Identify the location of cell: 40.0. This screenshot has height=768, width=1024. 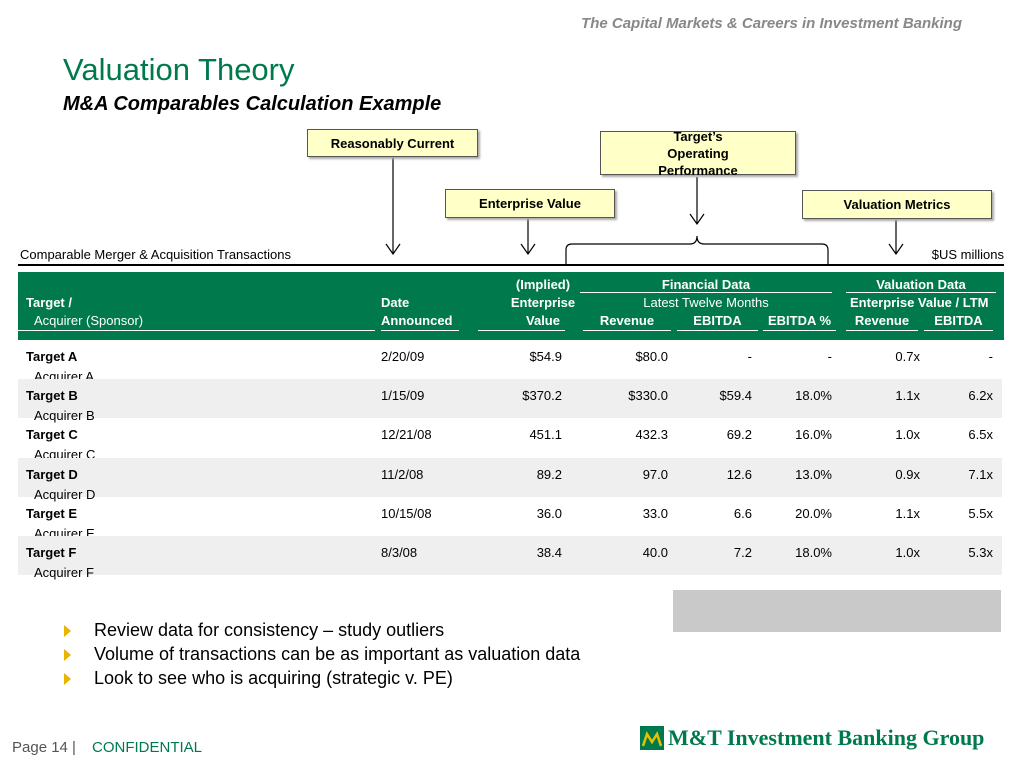
(655, 552).